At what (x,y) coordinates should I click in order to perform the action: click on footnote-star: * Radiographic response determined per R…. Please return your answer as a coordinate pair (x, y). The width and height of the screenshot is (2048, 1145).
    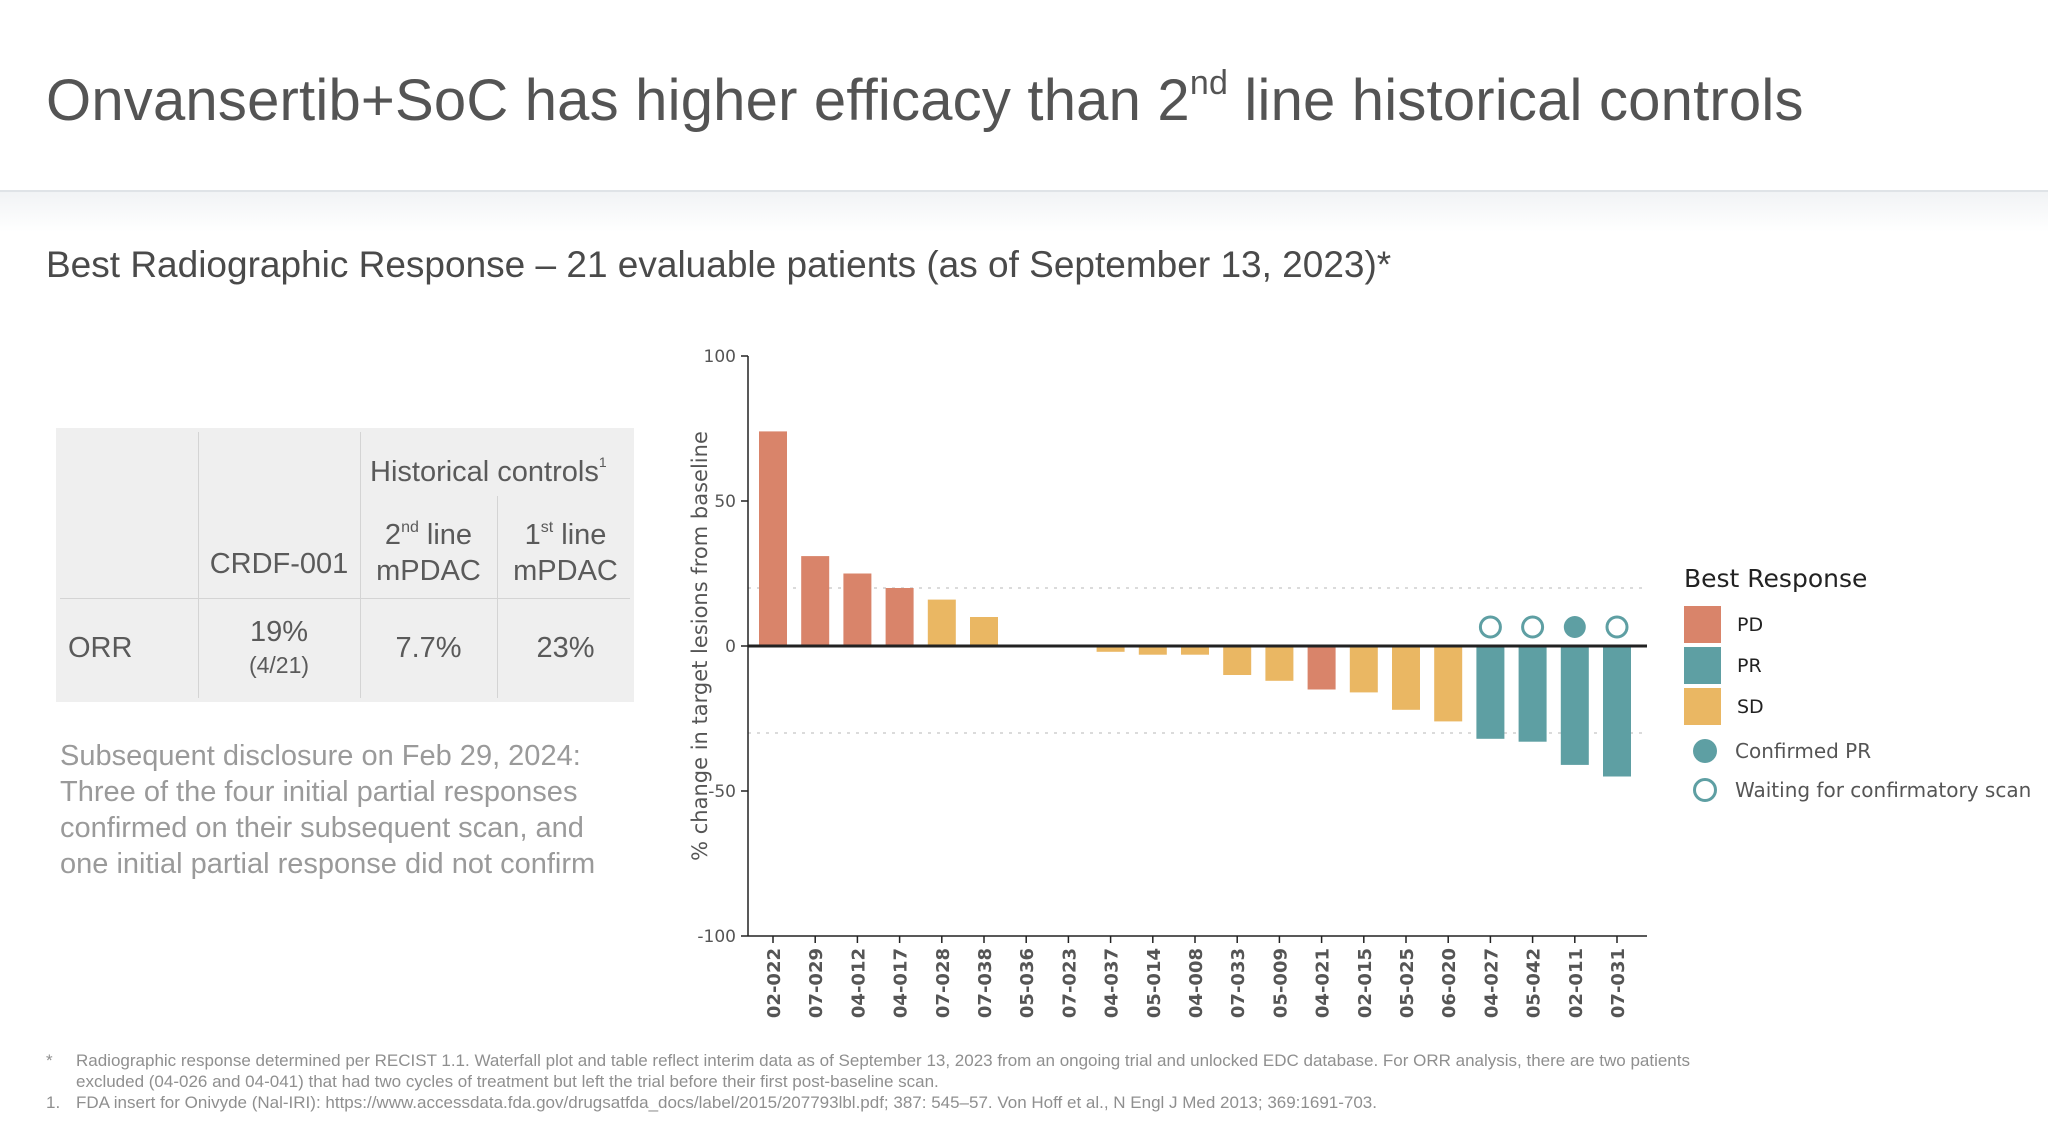
    Looking at the image, I should click on (868, 1071).